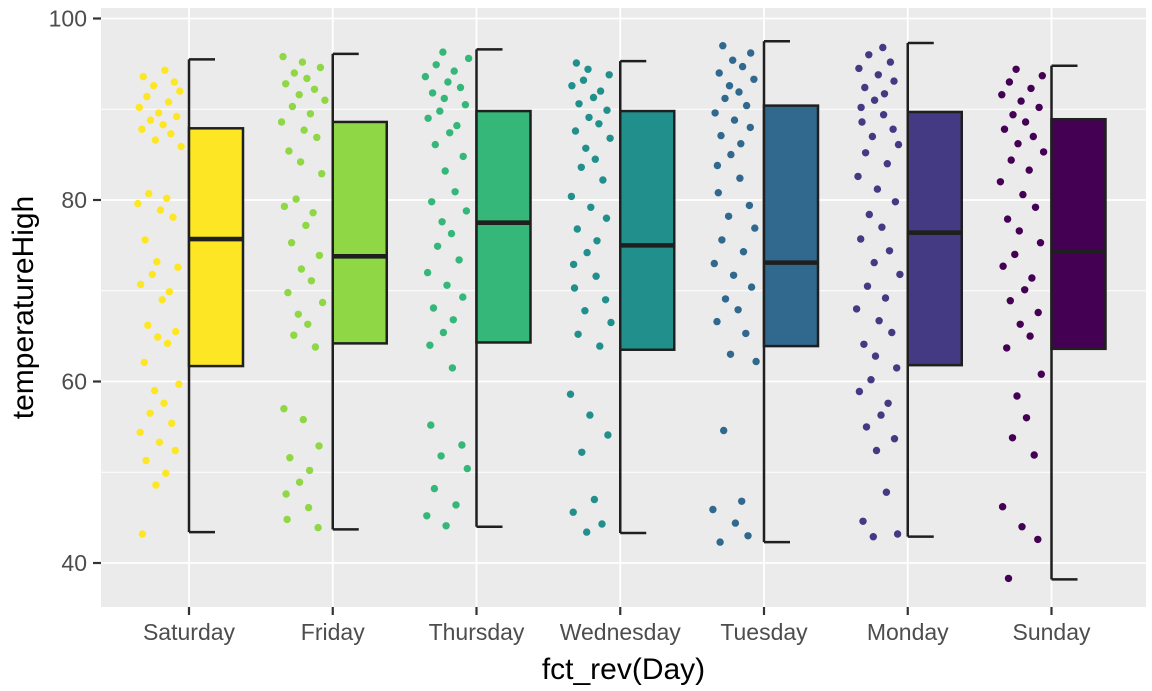  I want to click on x-tick-label: Saturday, so click(189, 632).